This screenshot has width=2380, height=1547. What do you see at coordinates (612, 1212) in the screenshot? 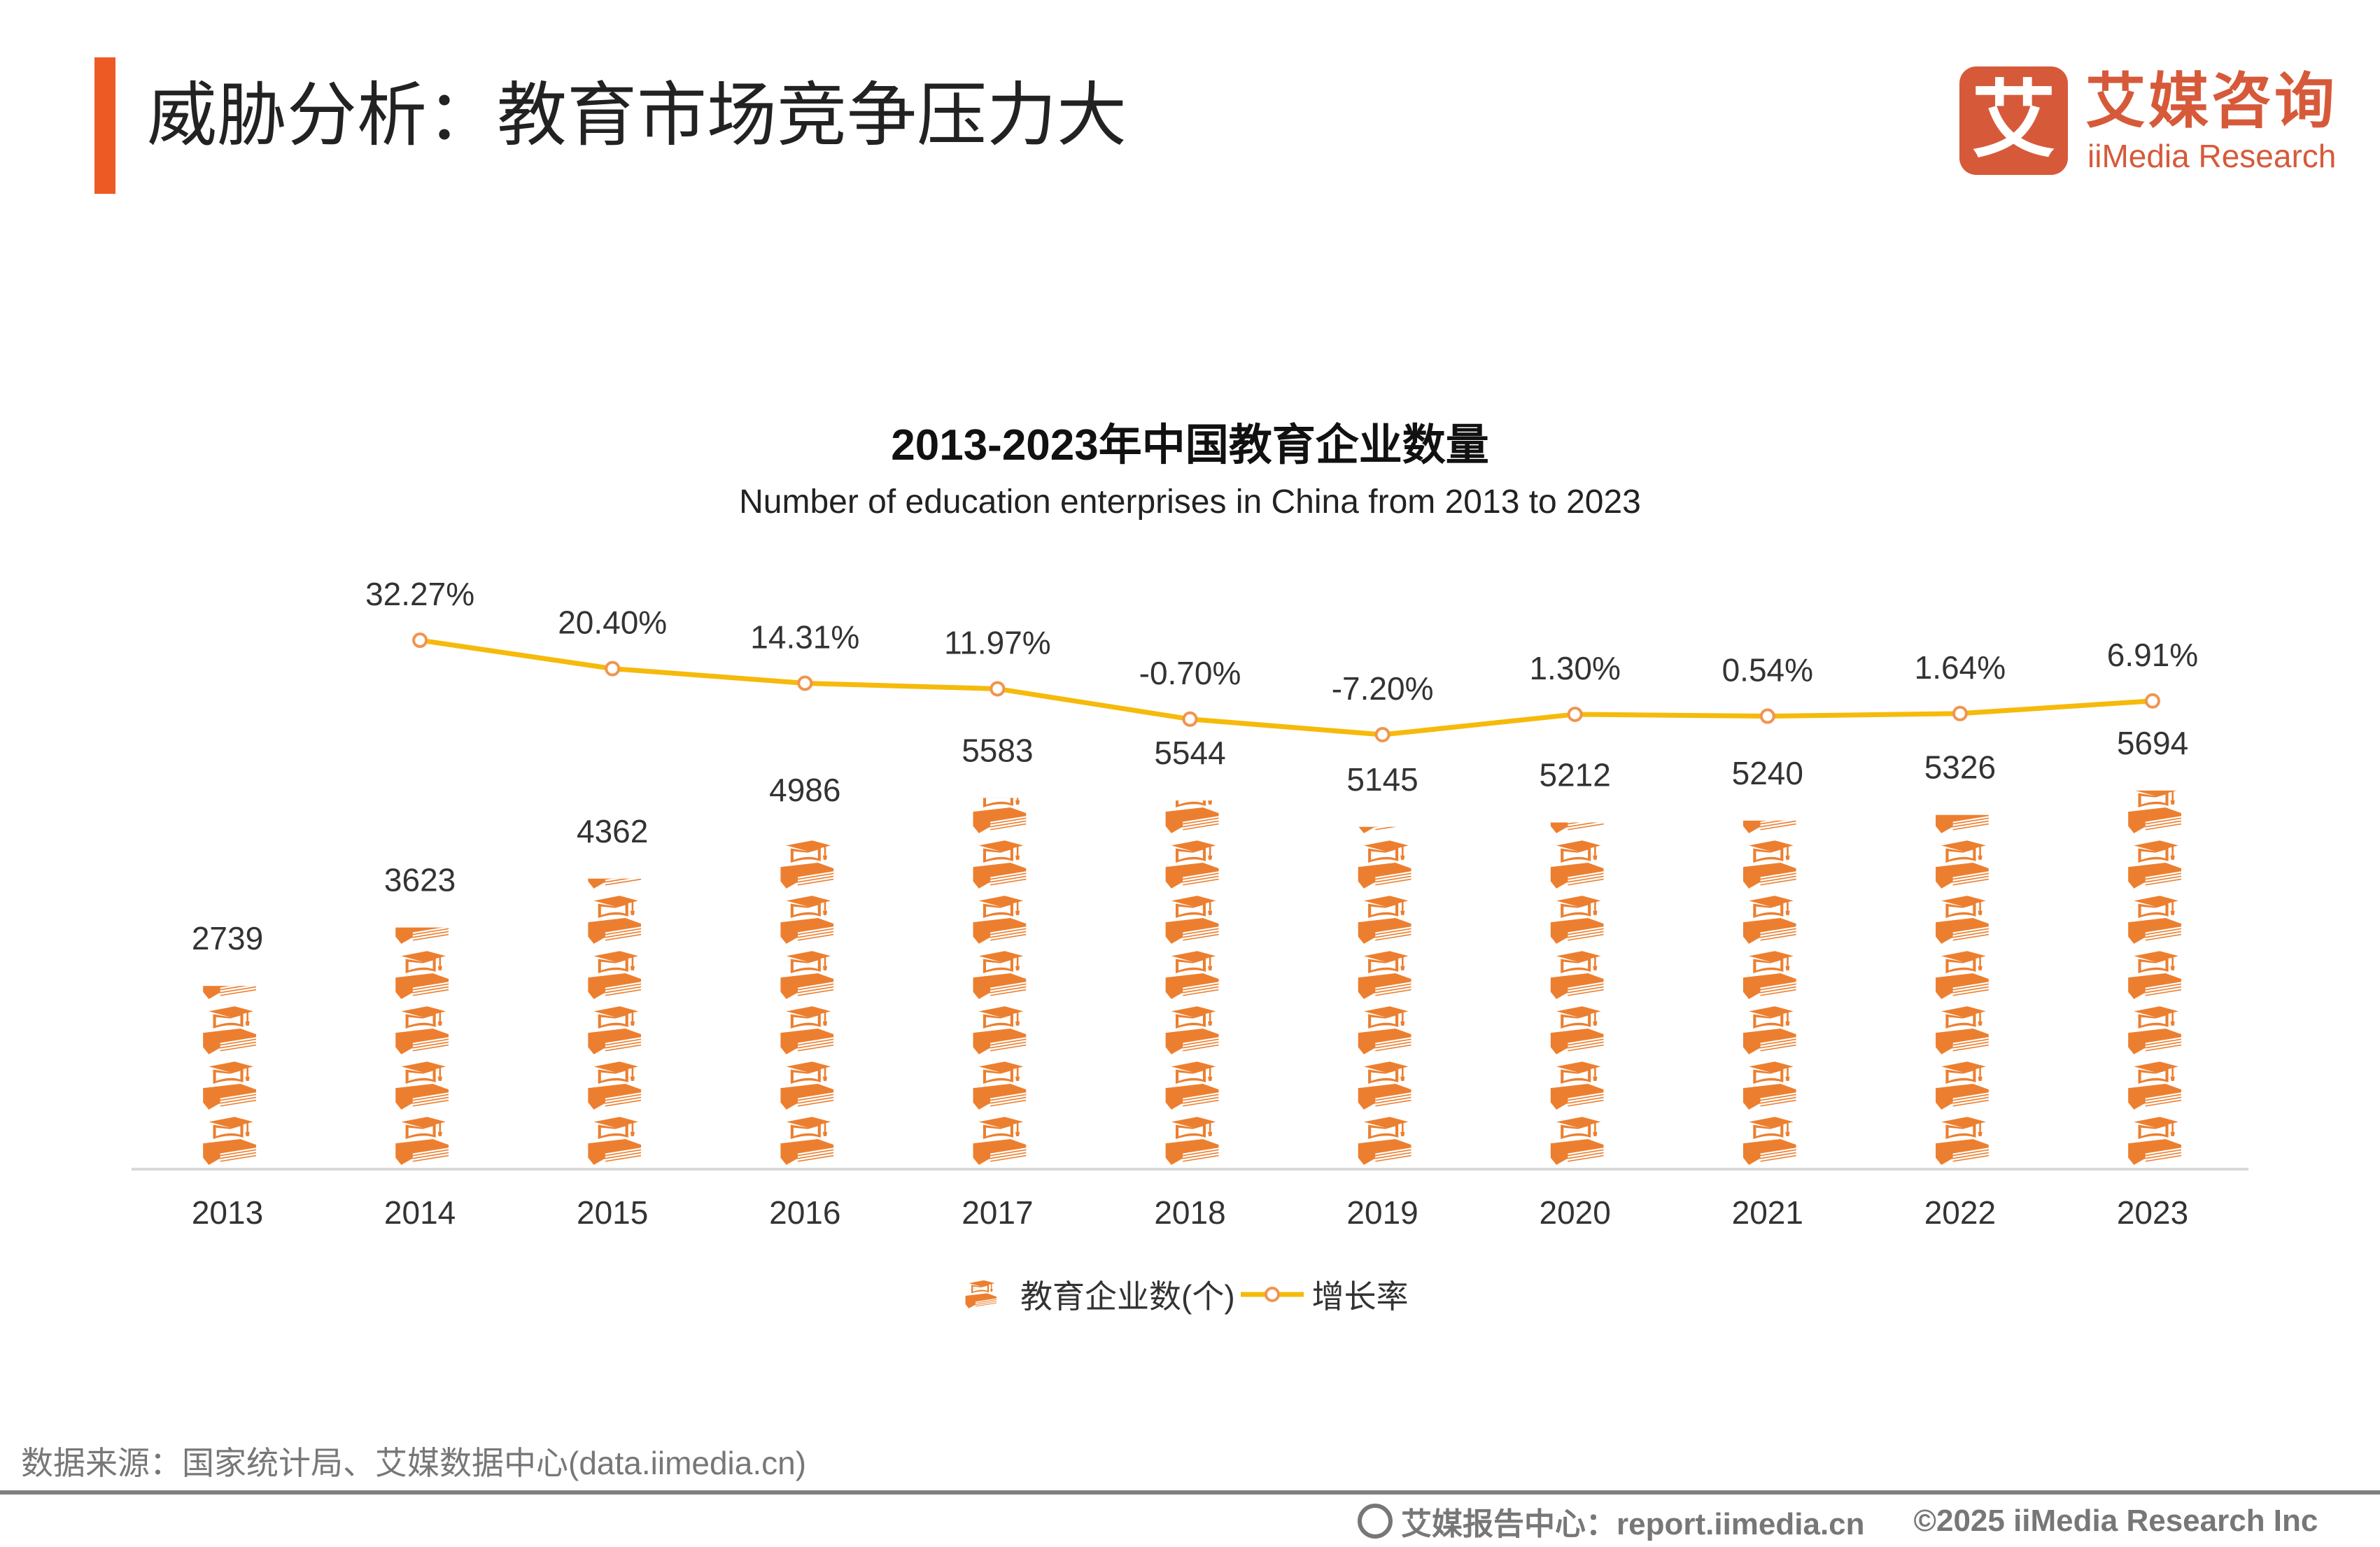
I see `x-tick-label: 2015` at bounding box center [612, 1212].